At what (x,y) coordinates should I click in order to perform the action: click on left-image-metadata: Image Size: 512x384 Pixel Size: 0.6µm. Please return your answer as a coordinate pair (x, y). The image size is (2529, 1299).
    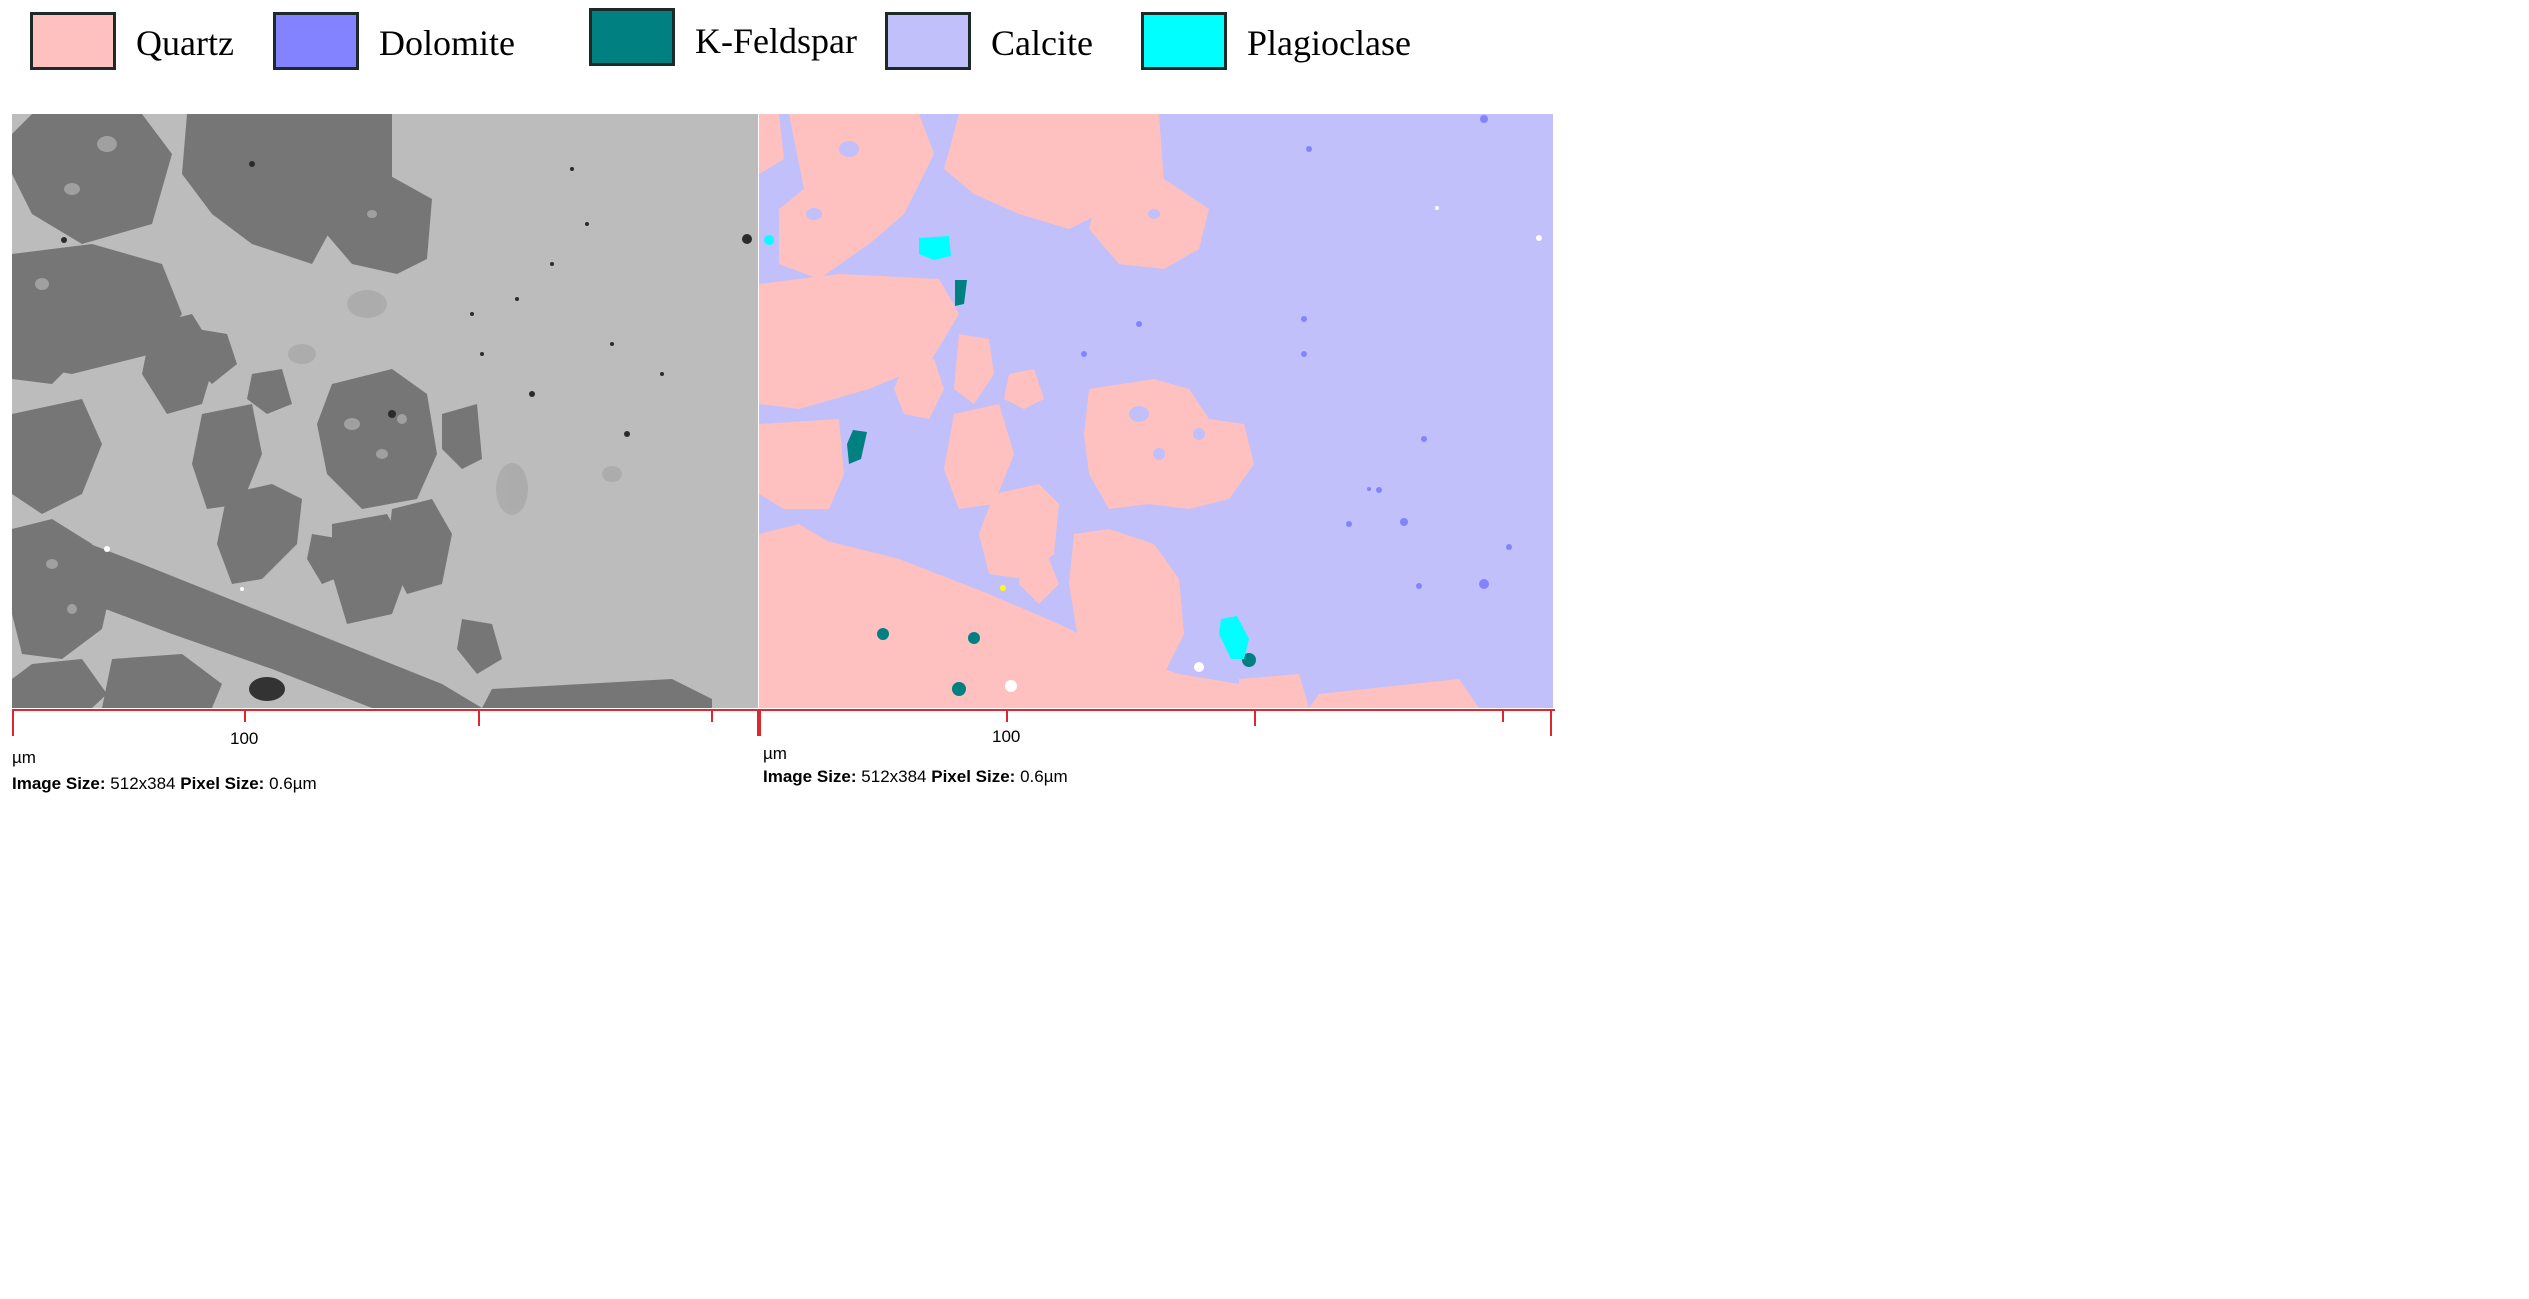
    Looking at the image, I should click on (164, 784).